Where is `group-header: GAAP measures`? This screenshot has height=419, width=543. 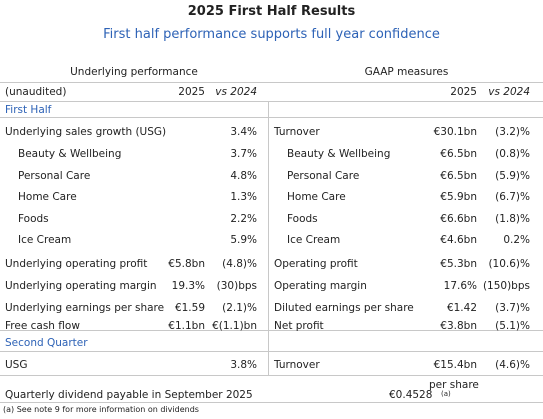
group-header: GAAP measures is located at coordinates (406, 72).